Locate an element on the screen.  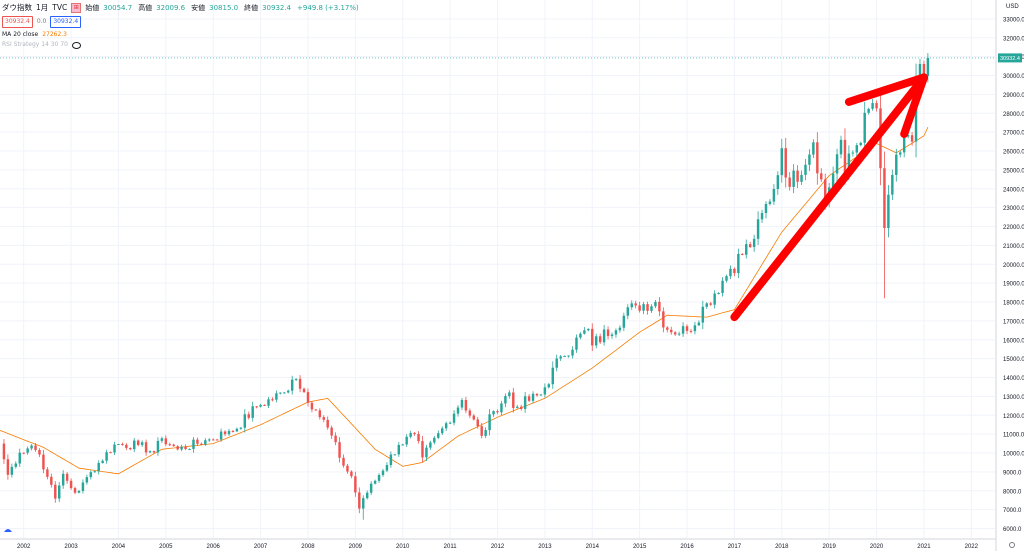
y-tick-label: 9000.0 is located at coordinates (1012, 473).